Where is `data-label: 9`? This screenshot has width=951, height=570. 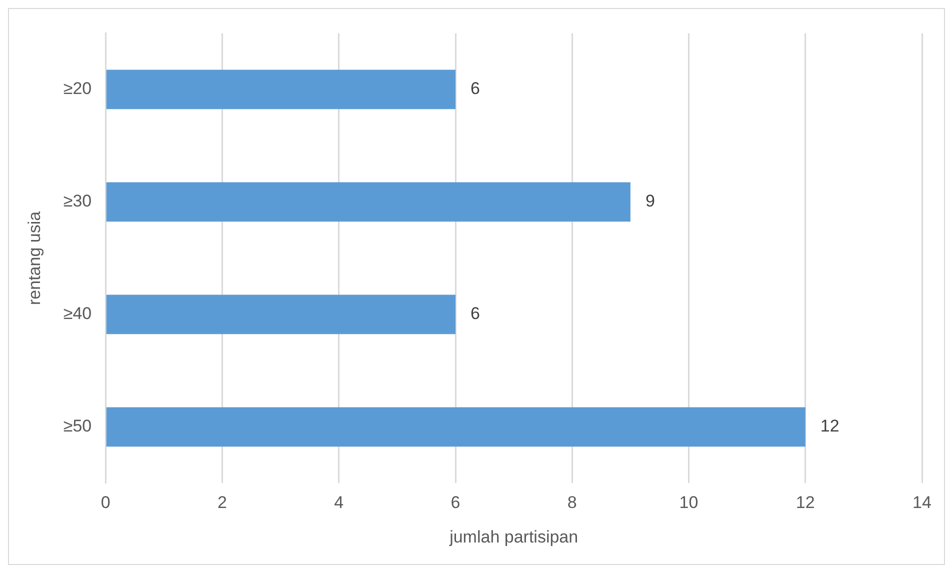
data-label: 9 is located at coordinates (650, 201).